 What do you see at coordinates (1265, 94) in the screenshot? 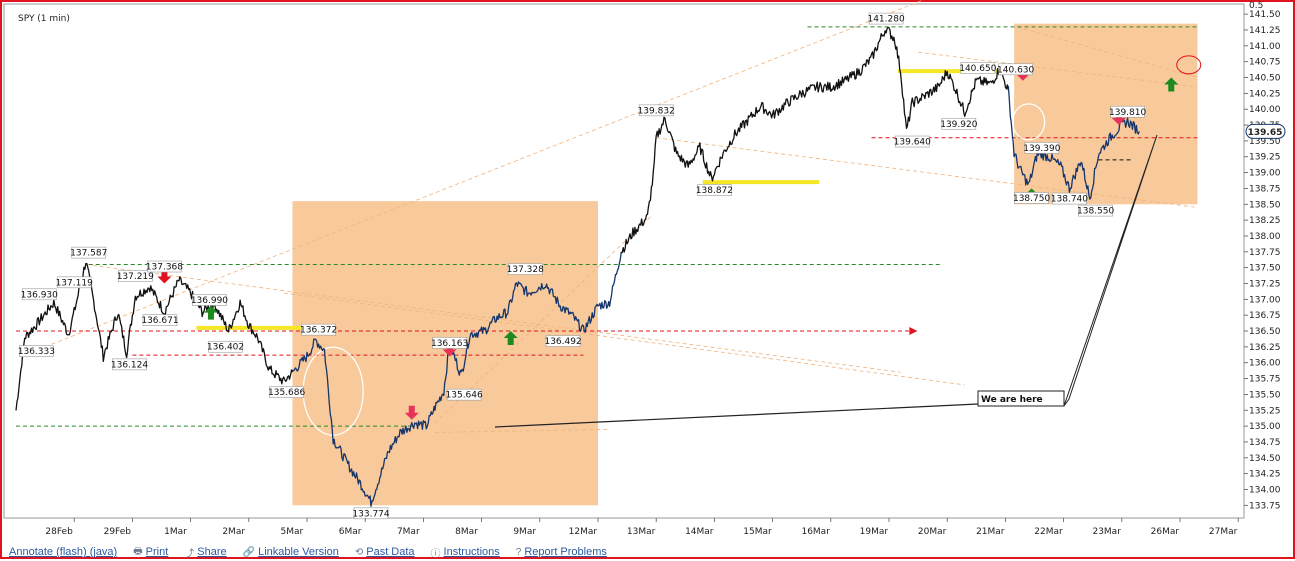
I see `y-tick-label: 140.25` at bounding box center [1265, 94].